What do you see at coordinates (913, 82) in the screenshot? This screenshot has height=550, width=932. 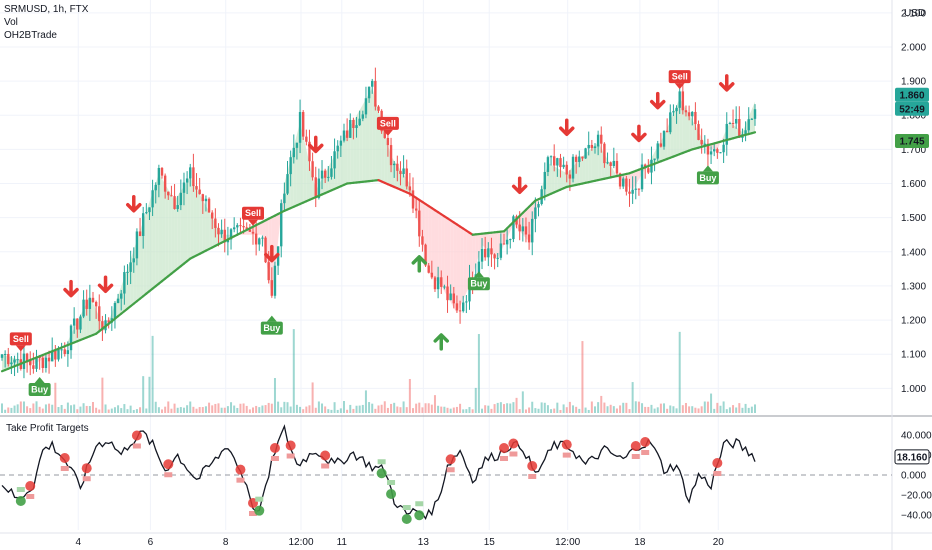 I see `price-tick-label: 1.900` at bounding box center [913, 82].